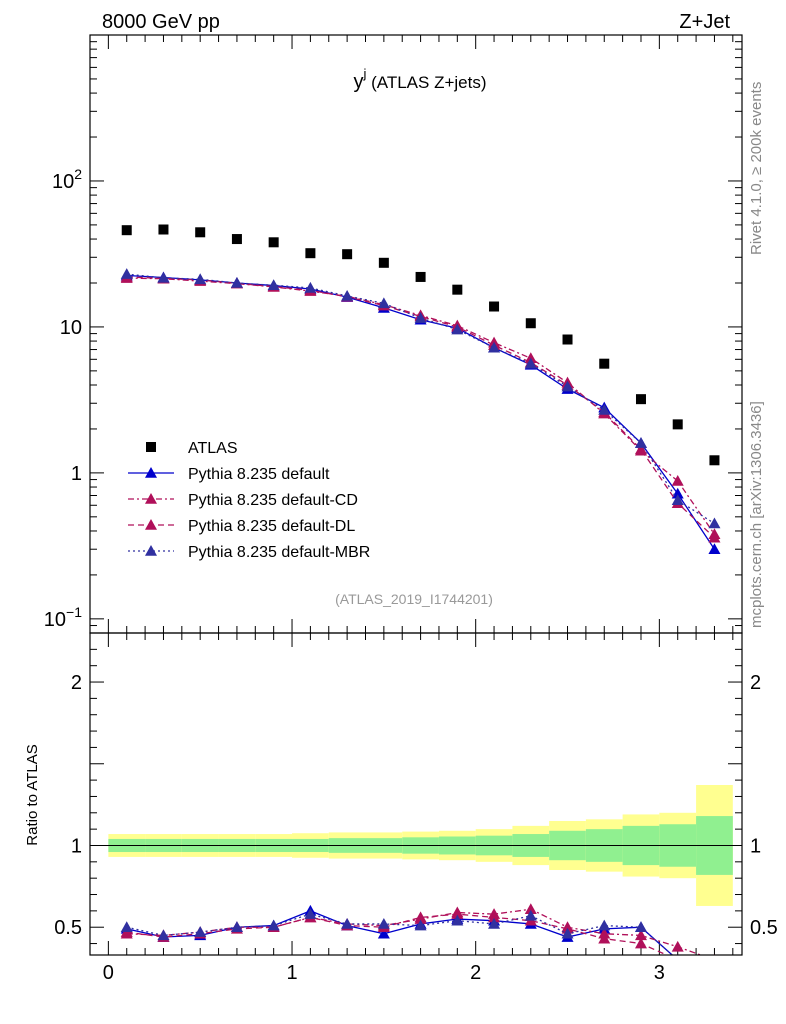 The width and height of the screenshot is (786, 1024). What do you see at coordinates (756, 514) in the screenshot?
I see `mcplots-label: mcplots.cern.ch [arXiv:1306.3436]` at bounding box center [756, 514].